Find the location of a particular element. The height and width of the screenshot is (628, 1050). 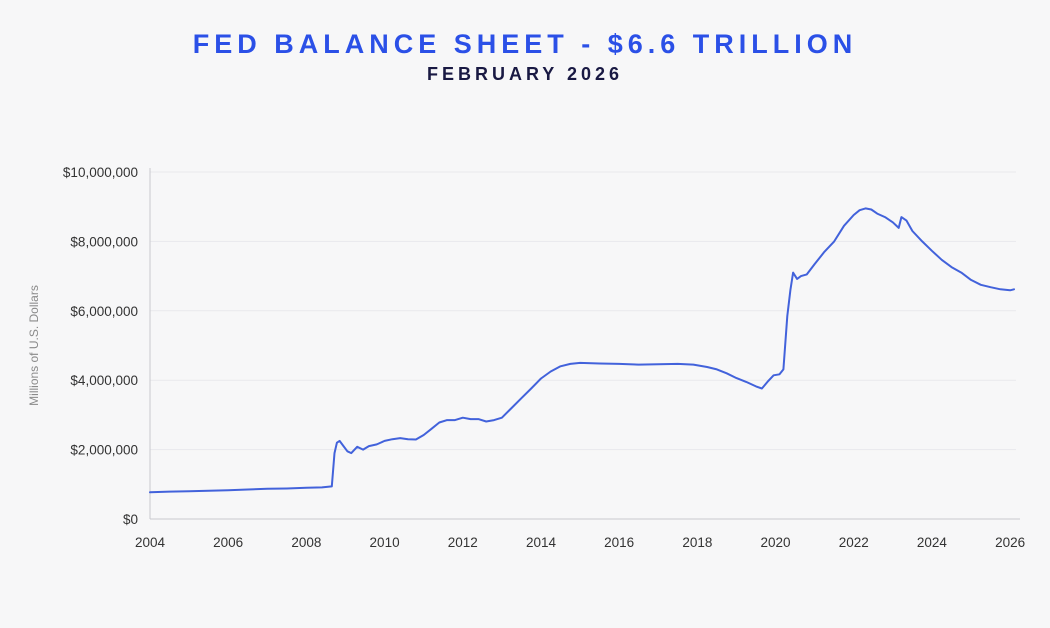

y-axis-tick-label: $10,000,000 is located at coordinates (100, 172).